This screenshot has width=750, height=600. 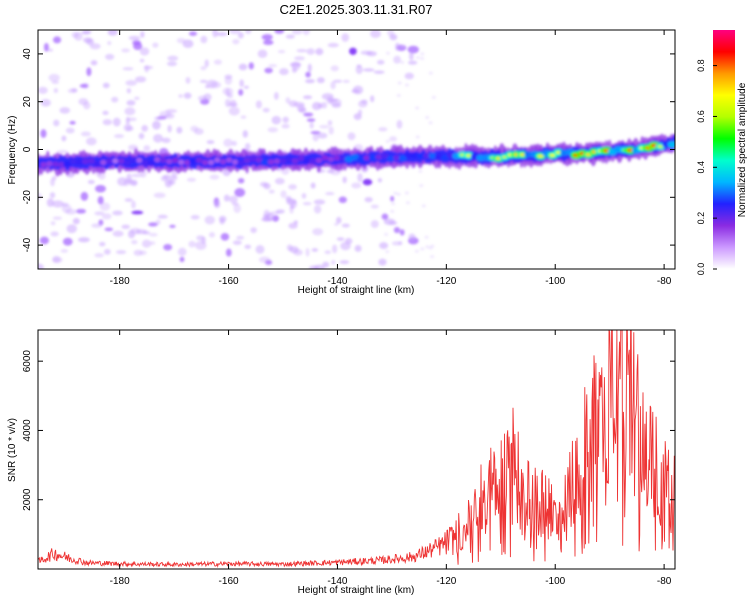 What do you see at coordinates (664, 581) in the screenshot?
I see `snr-x-tick-label: -80` at bounding box center [664, 581].